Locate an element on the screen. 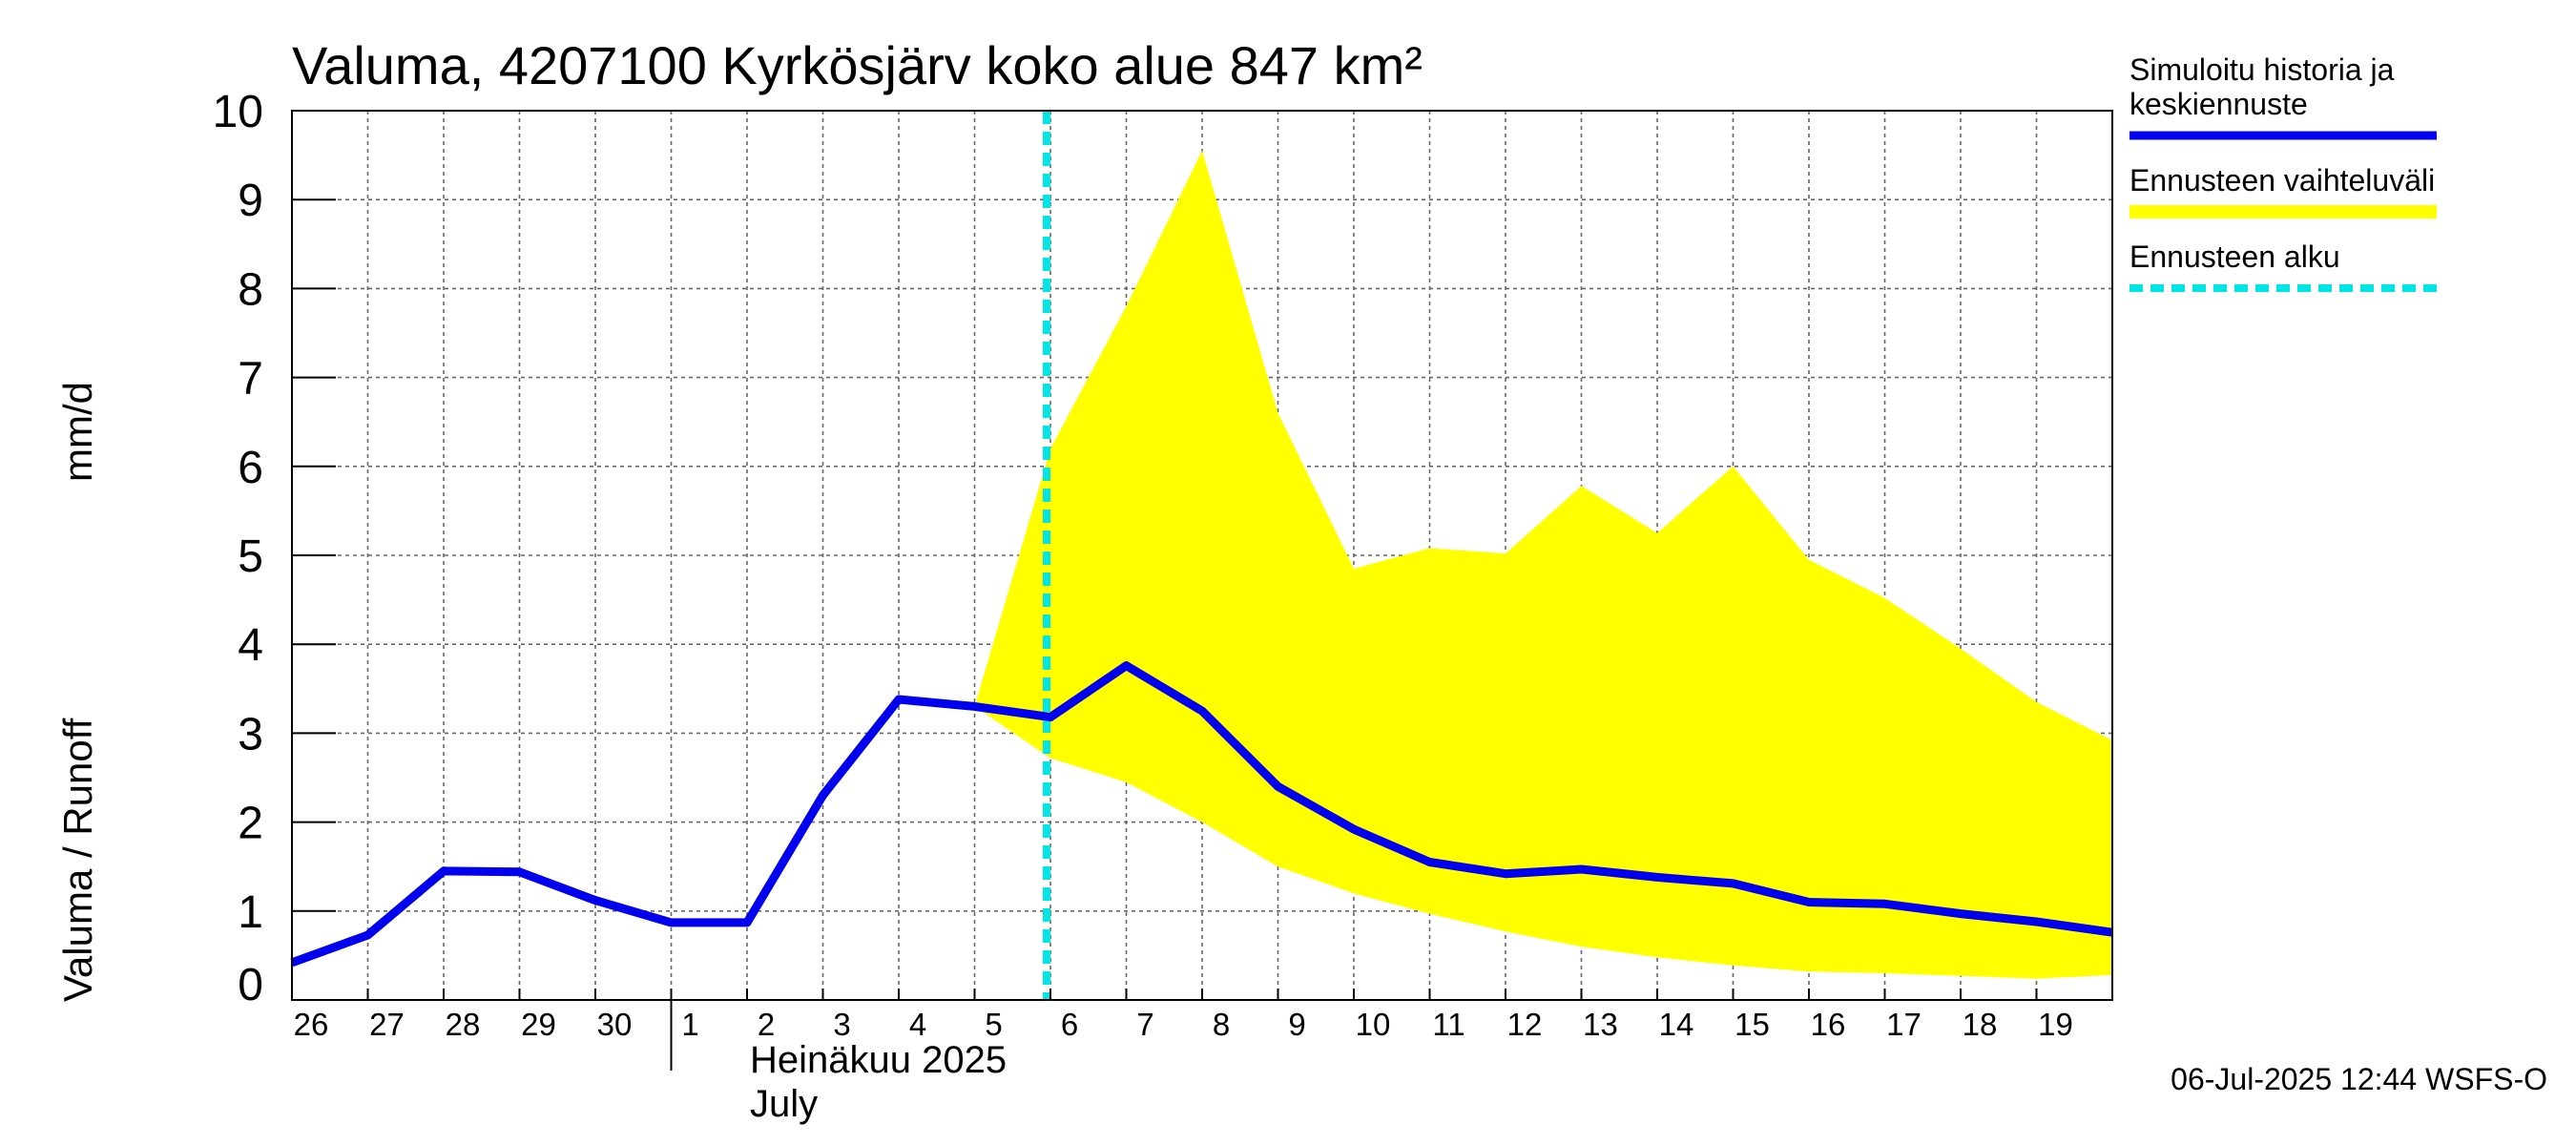 The width and height of the screenshot is (2576, 1145). y-tick-label: 3 is located at coordinates (250, 734).